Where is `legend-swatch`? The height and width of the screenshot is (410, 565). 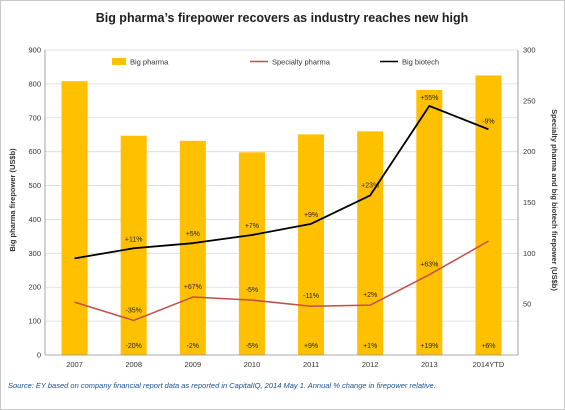 legend-swatch is located at coordinates (119, 61).